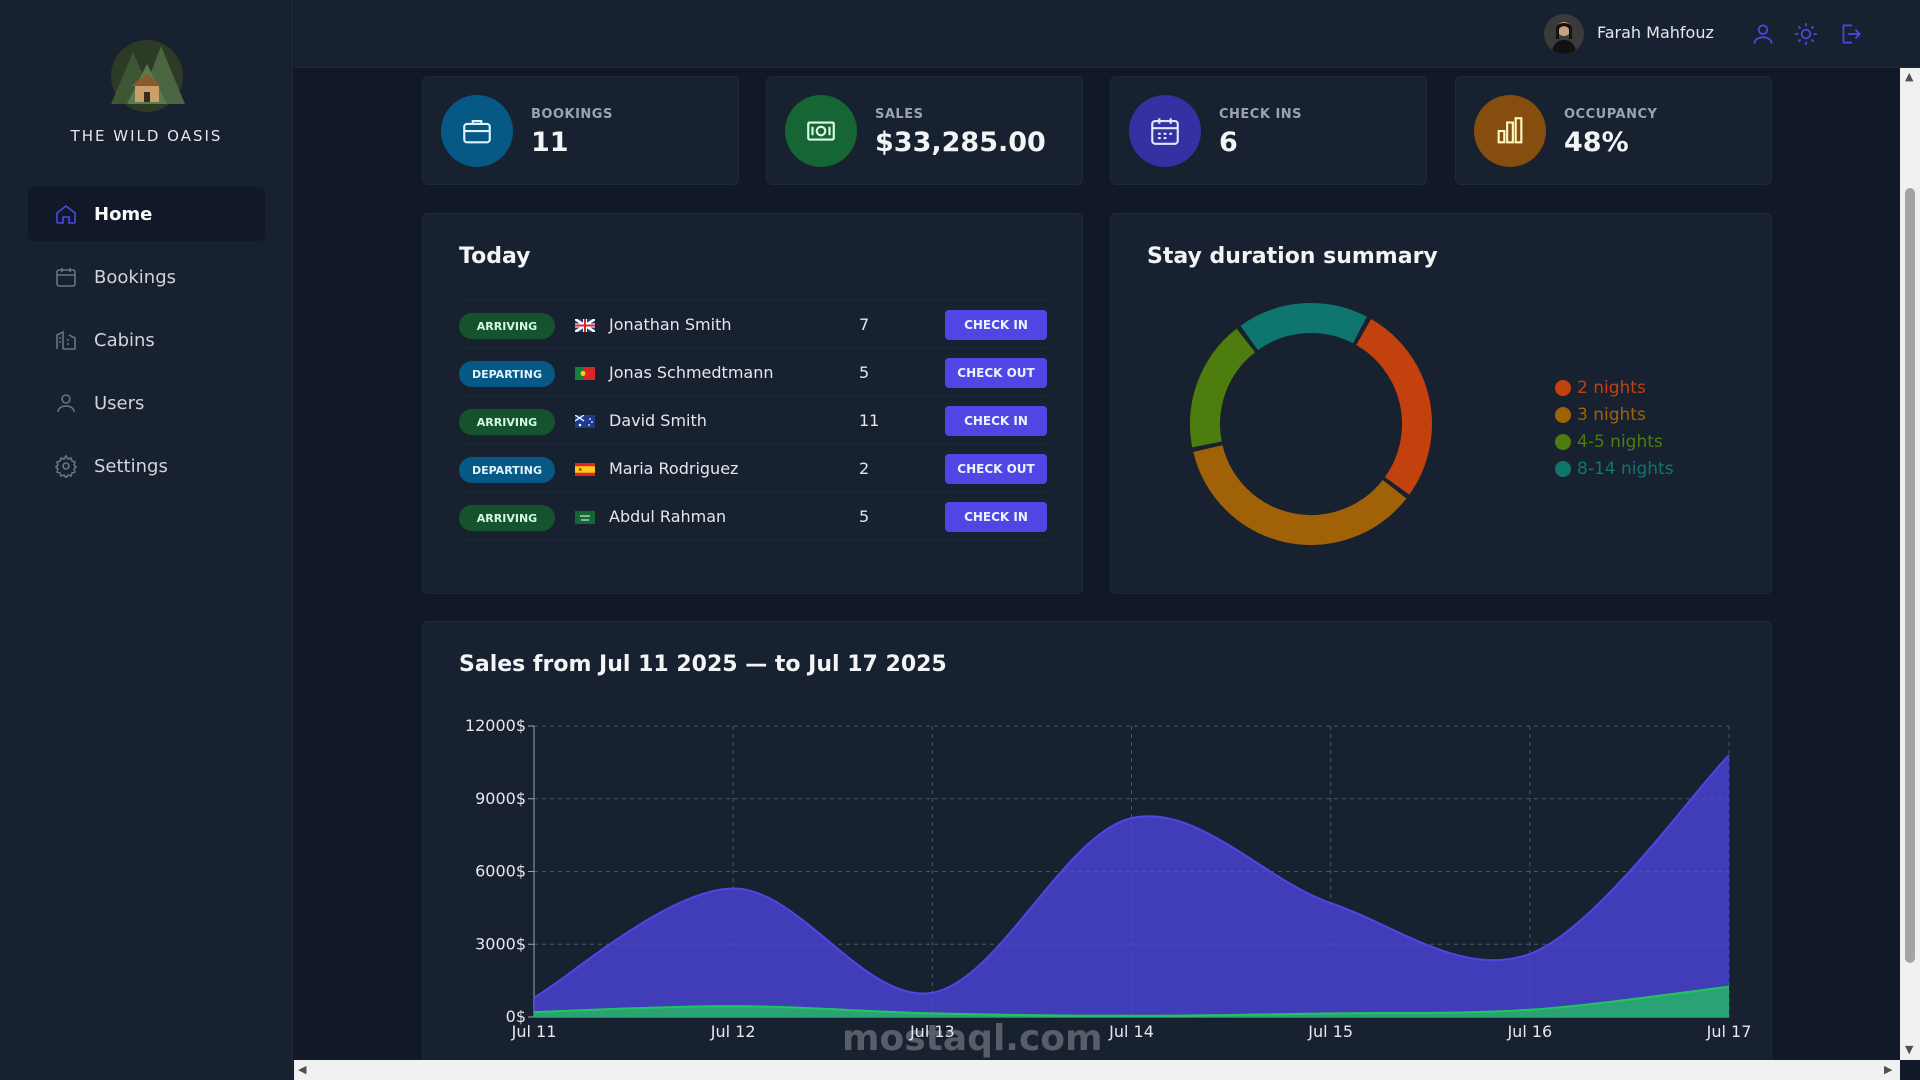 This screenshot has width=1920, height=1080. Describe the element at coordinates (733, 1031) in the screenshot. I see `x-tick-label: Jul 12` at that location.